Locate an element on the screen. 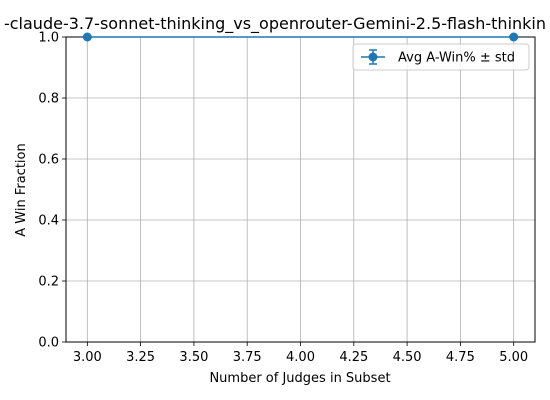 This screenshot has height=400, width=550. y-axis-label: A Win Fraction is located at coordinates (21, 189).